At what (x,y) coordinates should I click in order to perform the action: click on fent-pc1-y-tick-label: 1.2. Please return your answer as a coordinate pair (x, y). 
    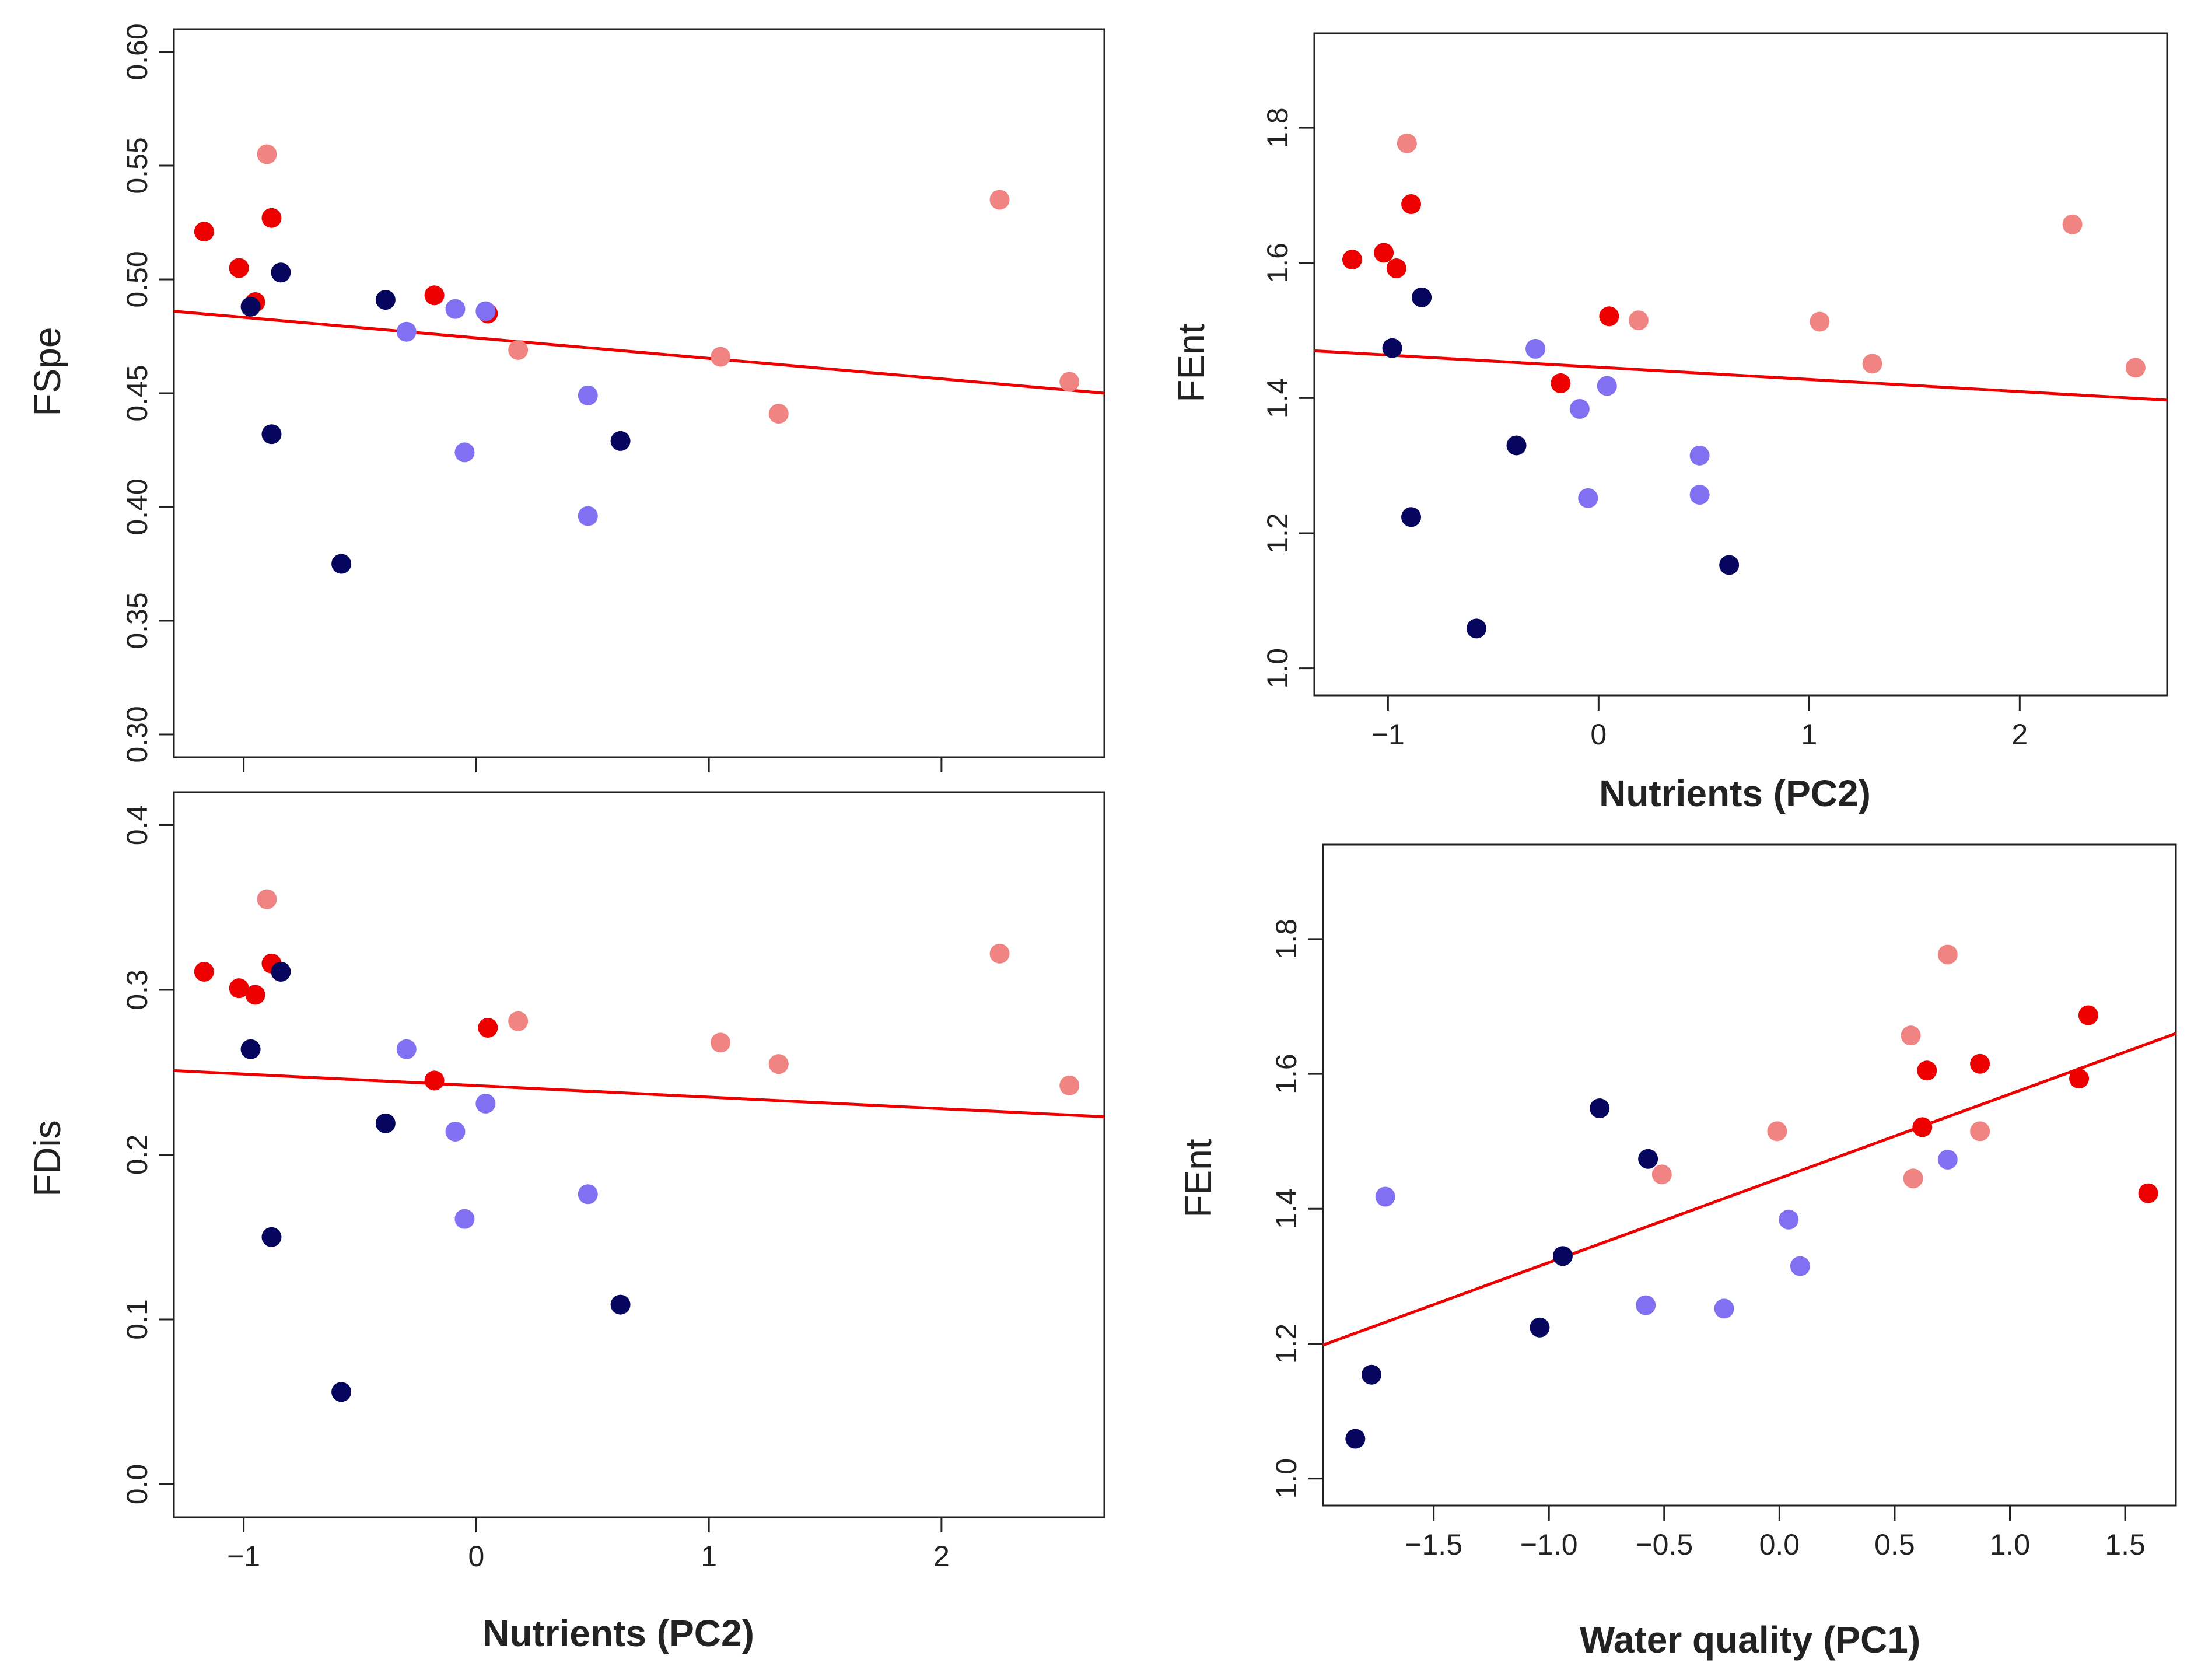
    Looking at the image, I should click on (1286, 1344).